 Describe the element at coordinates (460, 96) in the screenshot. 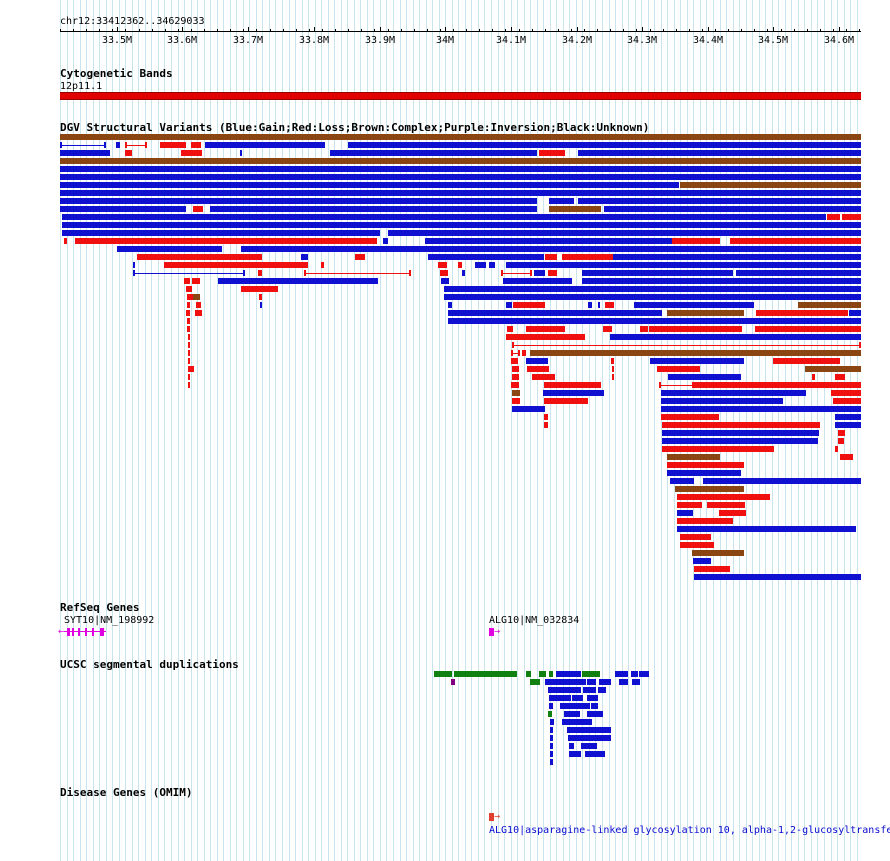

I see `cytoband-bar` at that location.